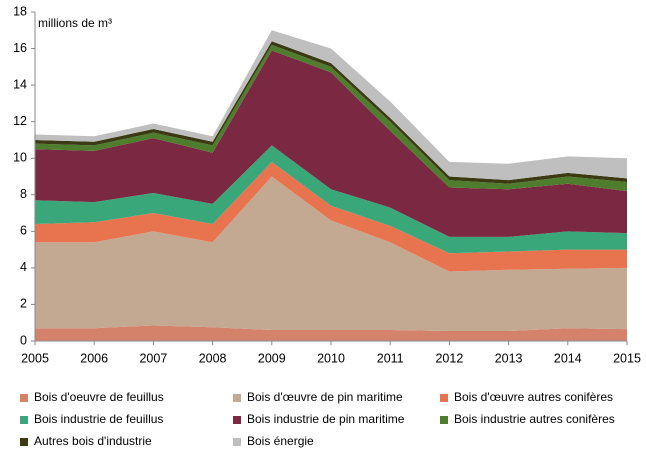  I want to click on x-tick-label: 2006, so click(94, 358).